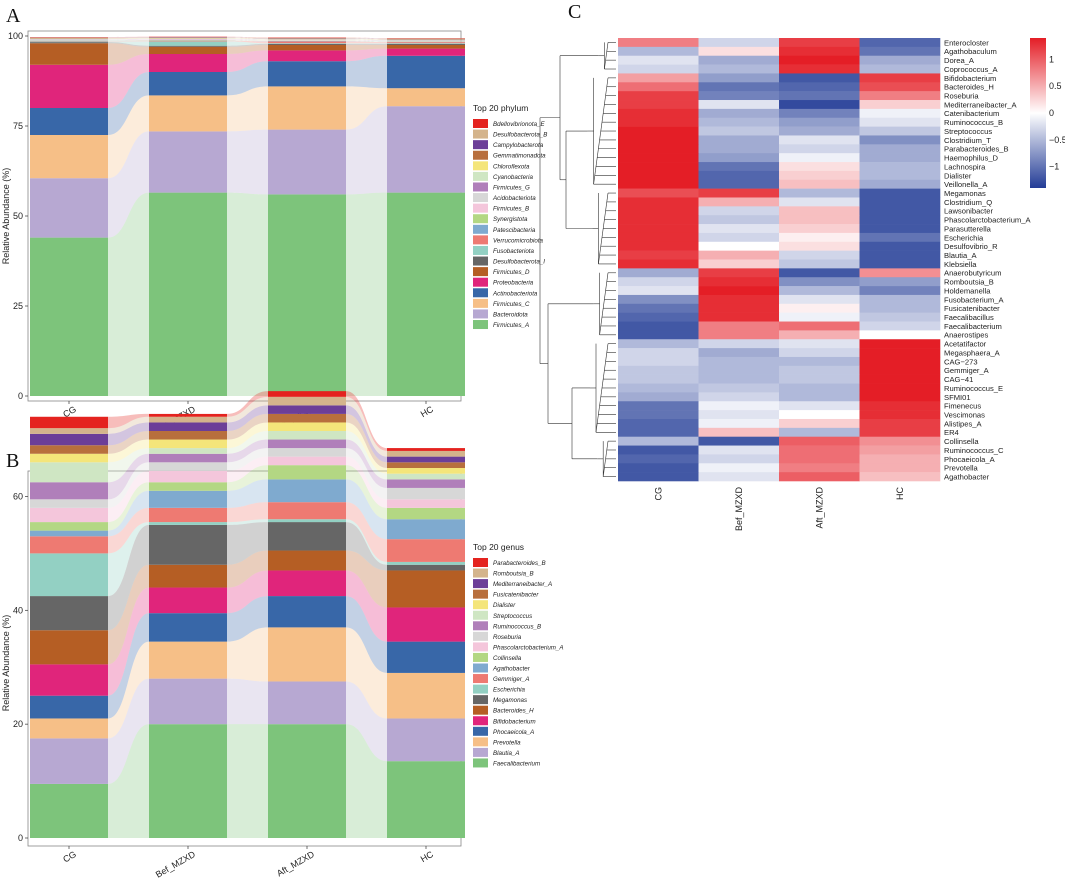 The image size is (1065, 881). What do you see at coordinates (511, 679) in the screenshot?
I see `legend-label: Gemmiger_A` at bounding box center [511, 679].